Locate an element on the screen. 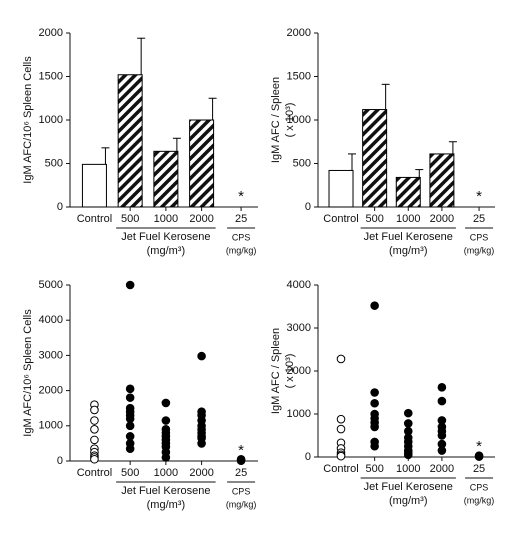 The image size is (517, 534). y-tick-label: 5000 is located at coordinates (51, 285).